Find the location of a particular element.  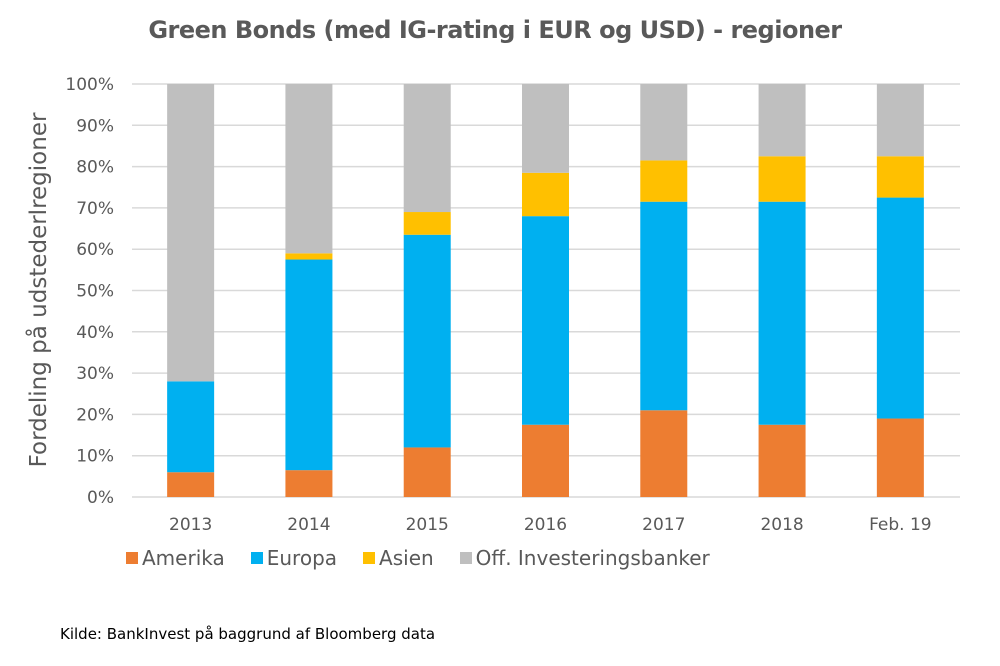

legend-label: Off. Investeringsbanker is located at coordinates (592, 558).